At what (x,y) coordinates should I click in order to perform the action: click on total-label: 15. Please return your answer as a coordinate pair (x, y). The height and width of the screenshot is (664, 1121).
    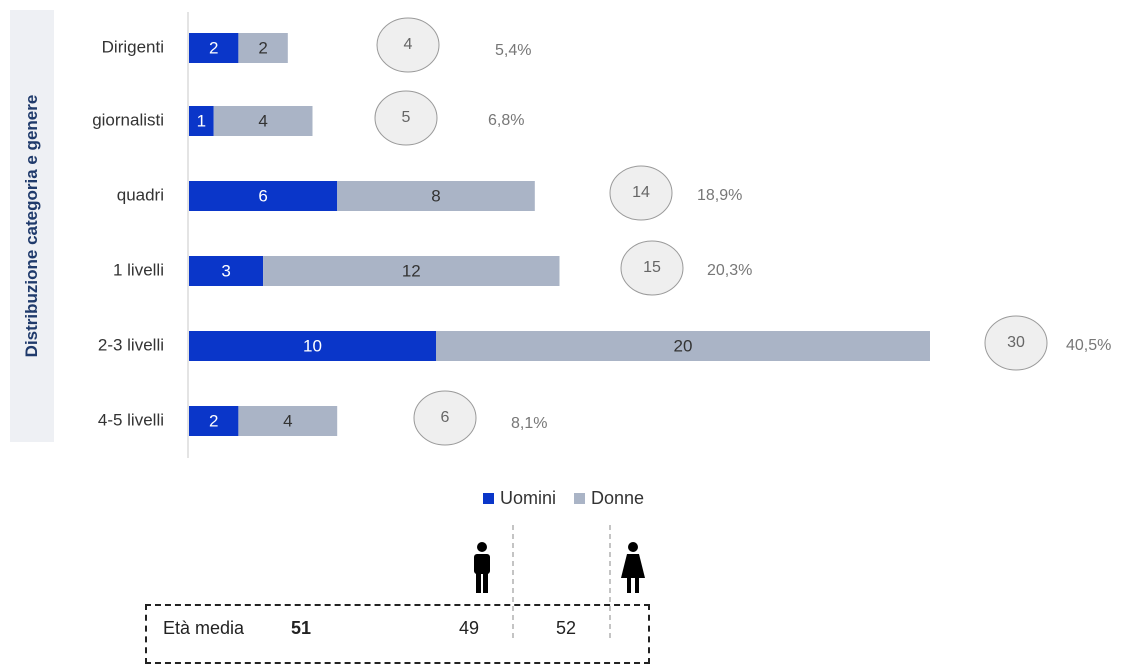
    Looking at the image, I should click on (652, 267).